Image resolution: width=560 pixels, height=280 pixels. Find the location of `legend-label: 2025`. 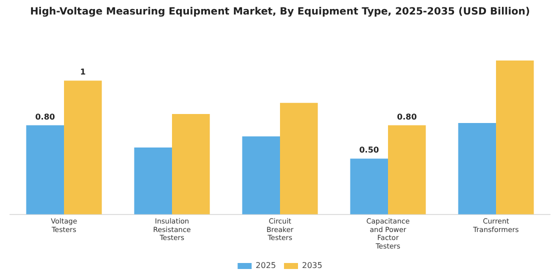

legend-label: 2025 is located at coordinates (266, 265).